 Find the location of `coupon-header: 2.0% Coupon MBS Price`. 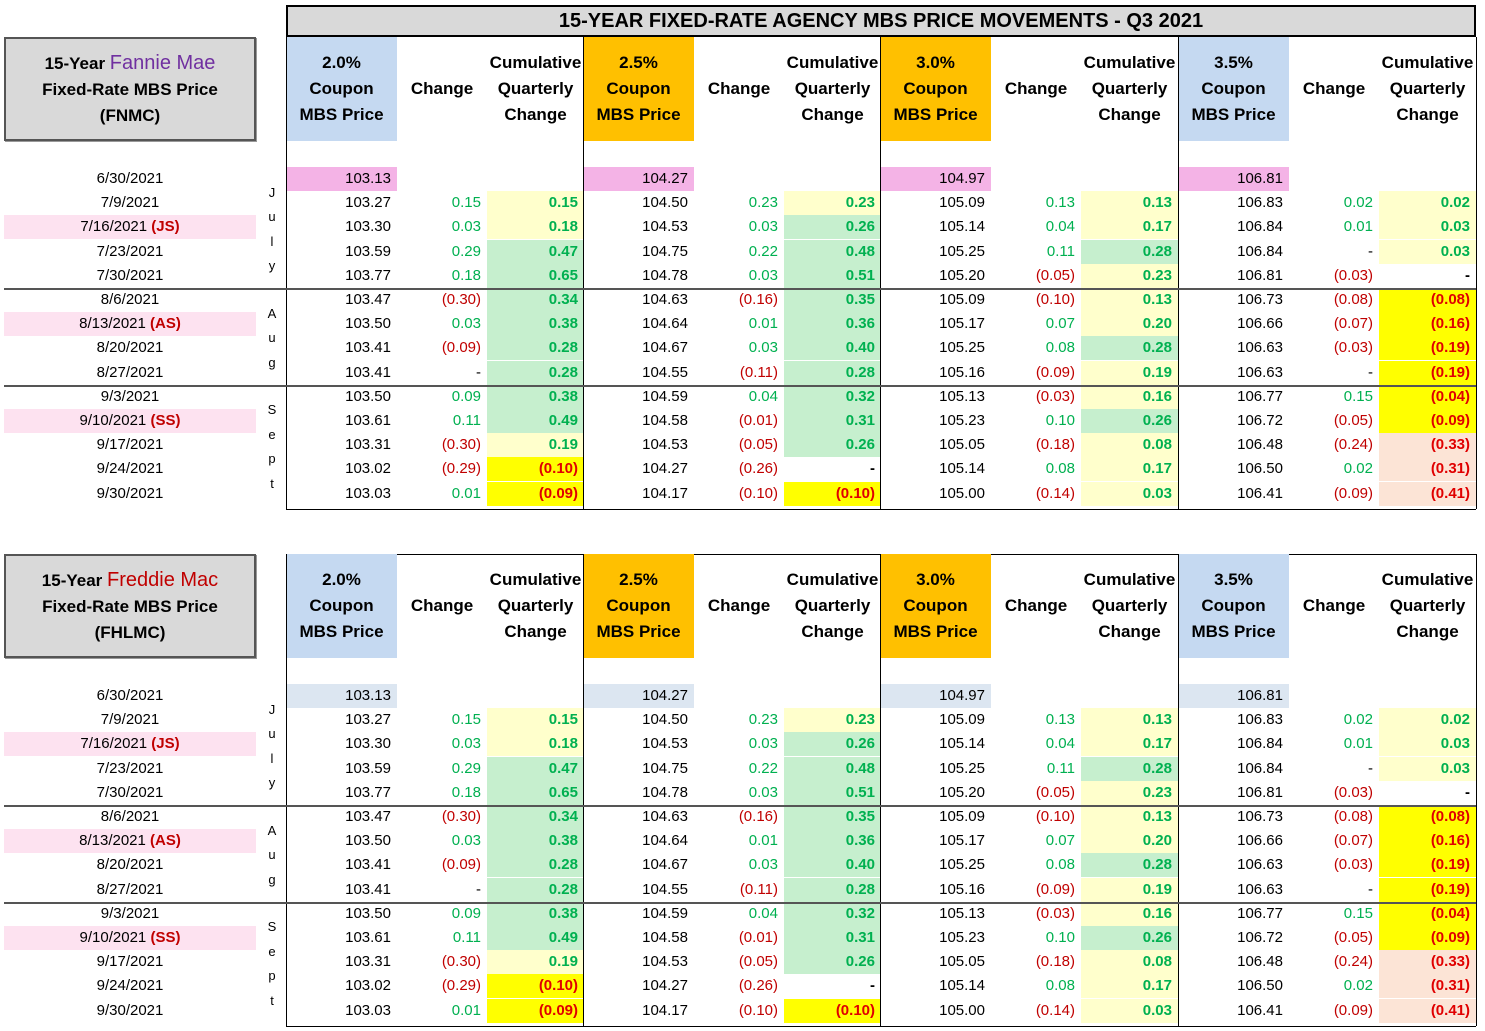

coupon-header: 2.0% Coupon MBS Price is located at coordinates (341, 89).